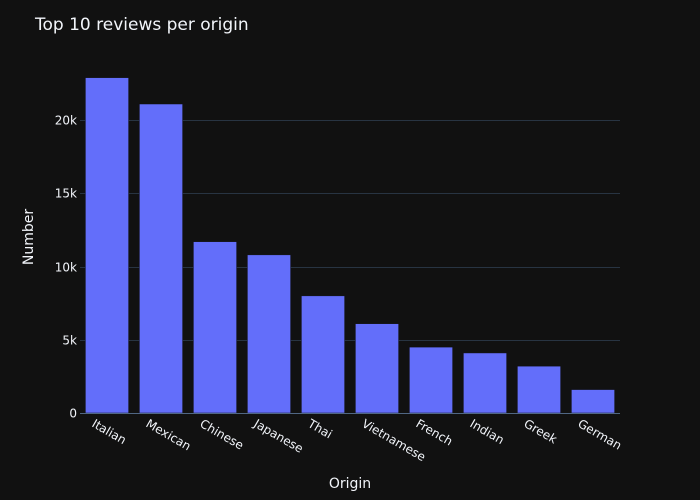 This screenshot has width=700, height=500. Describe the element at coordinates (73, 414) in the screenshot. I see `y-tick-label: 0` at that location.